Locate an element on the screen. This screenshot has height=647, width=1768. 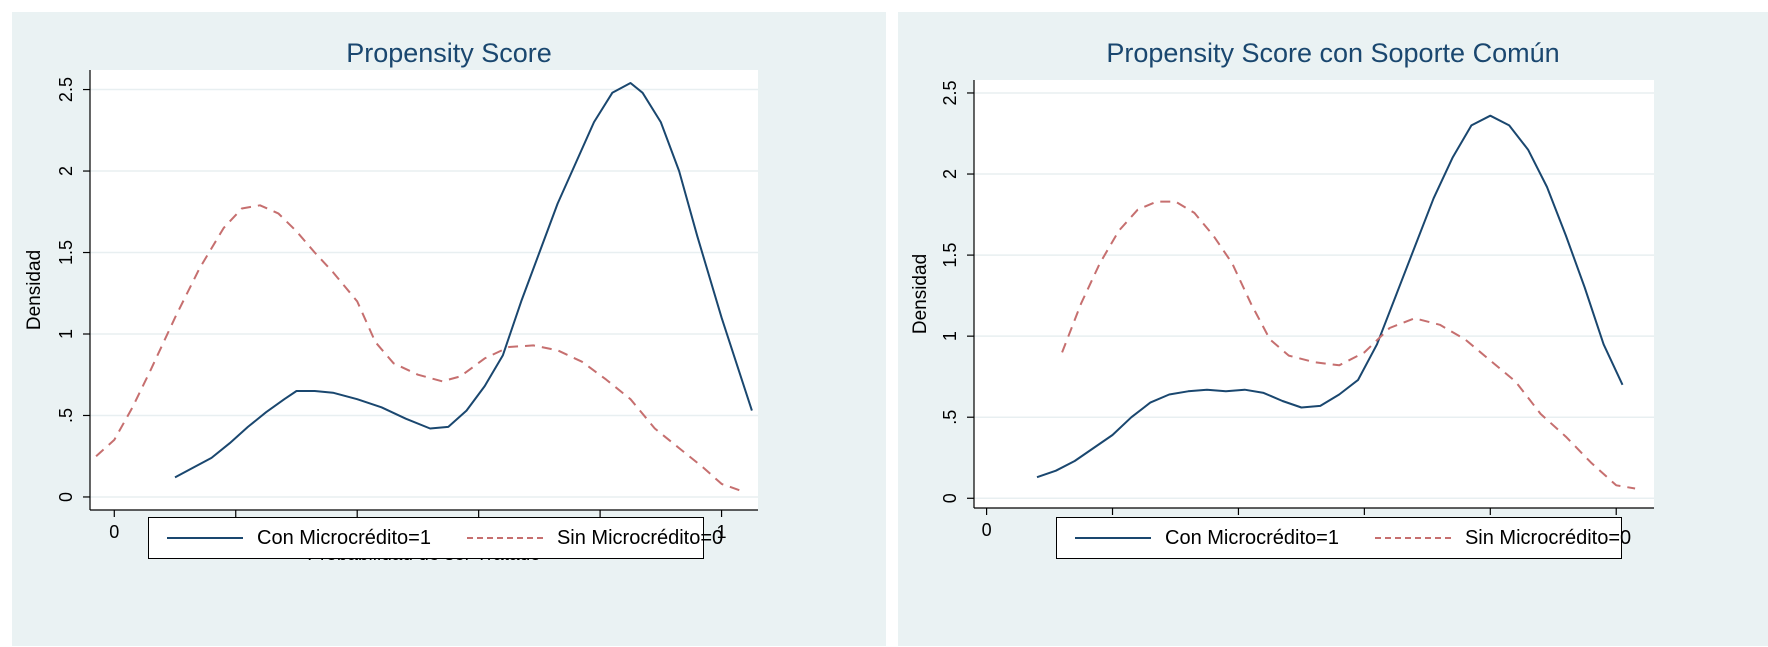
chart-title: Propensity Score is located at coordinates (449, 53).